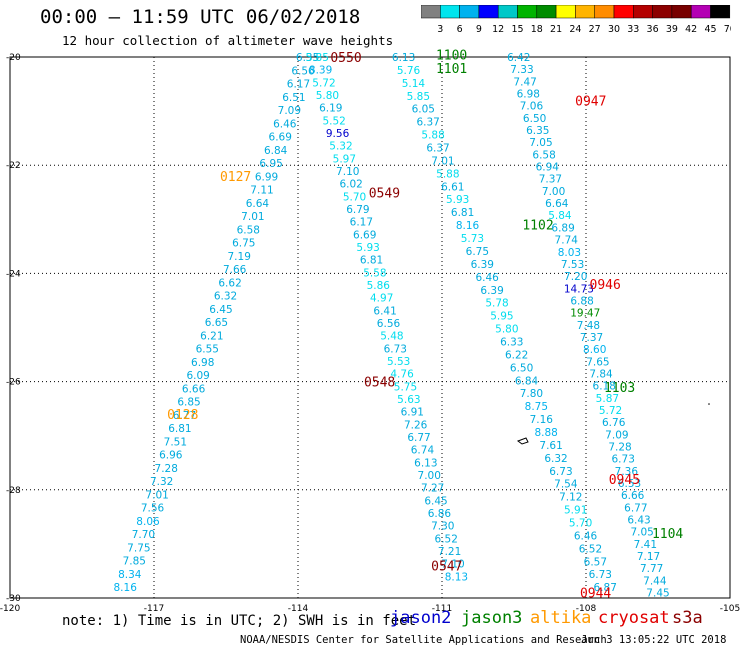  Describe the element at coordinates (576, 20) in the screenshot. I see `color-scale-legend: 36912151821242730333639424570(ft)` at that location.